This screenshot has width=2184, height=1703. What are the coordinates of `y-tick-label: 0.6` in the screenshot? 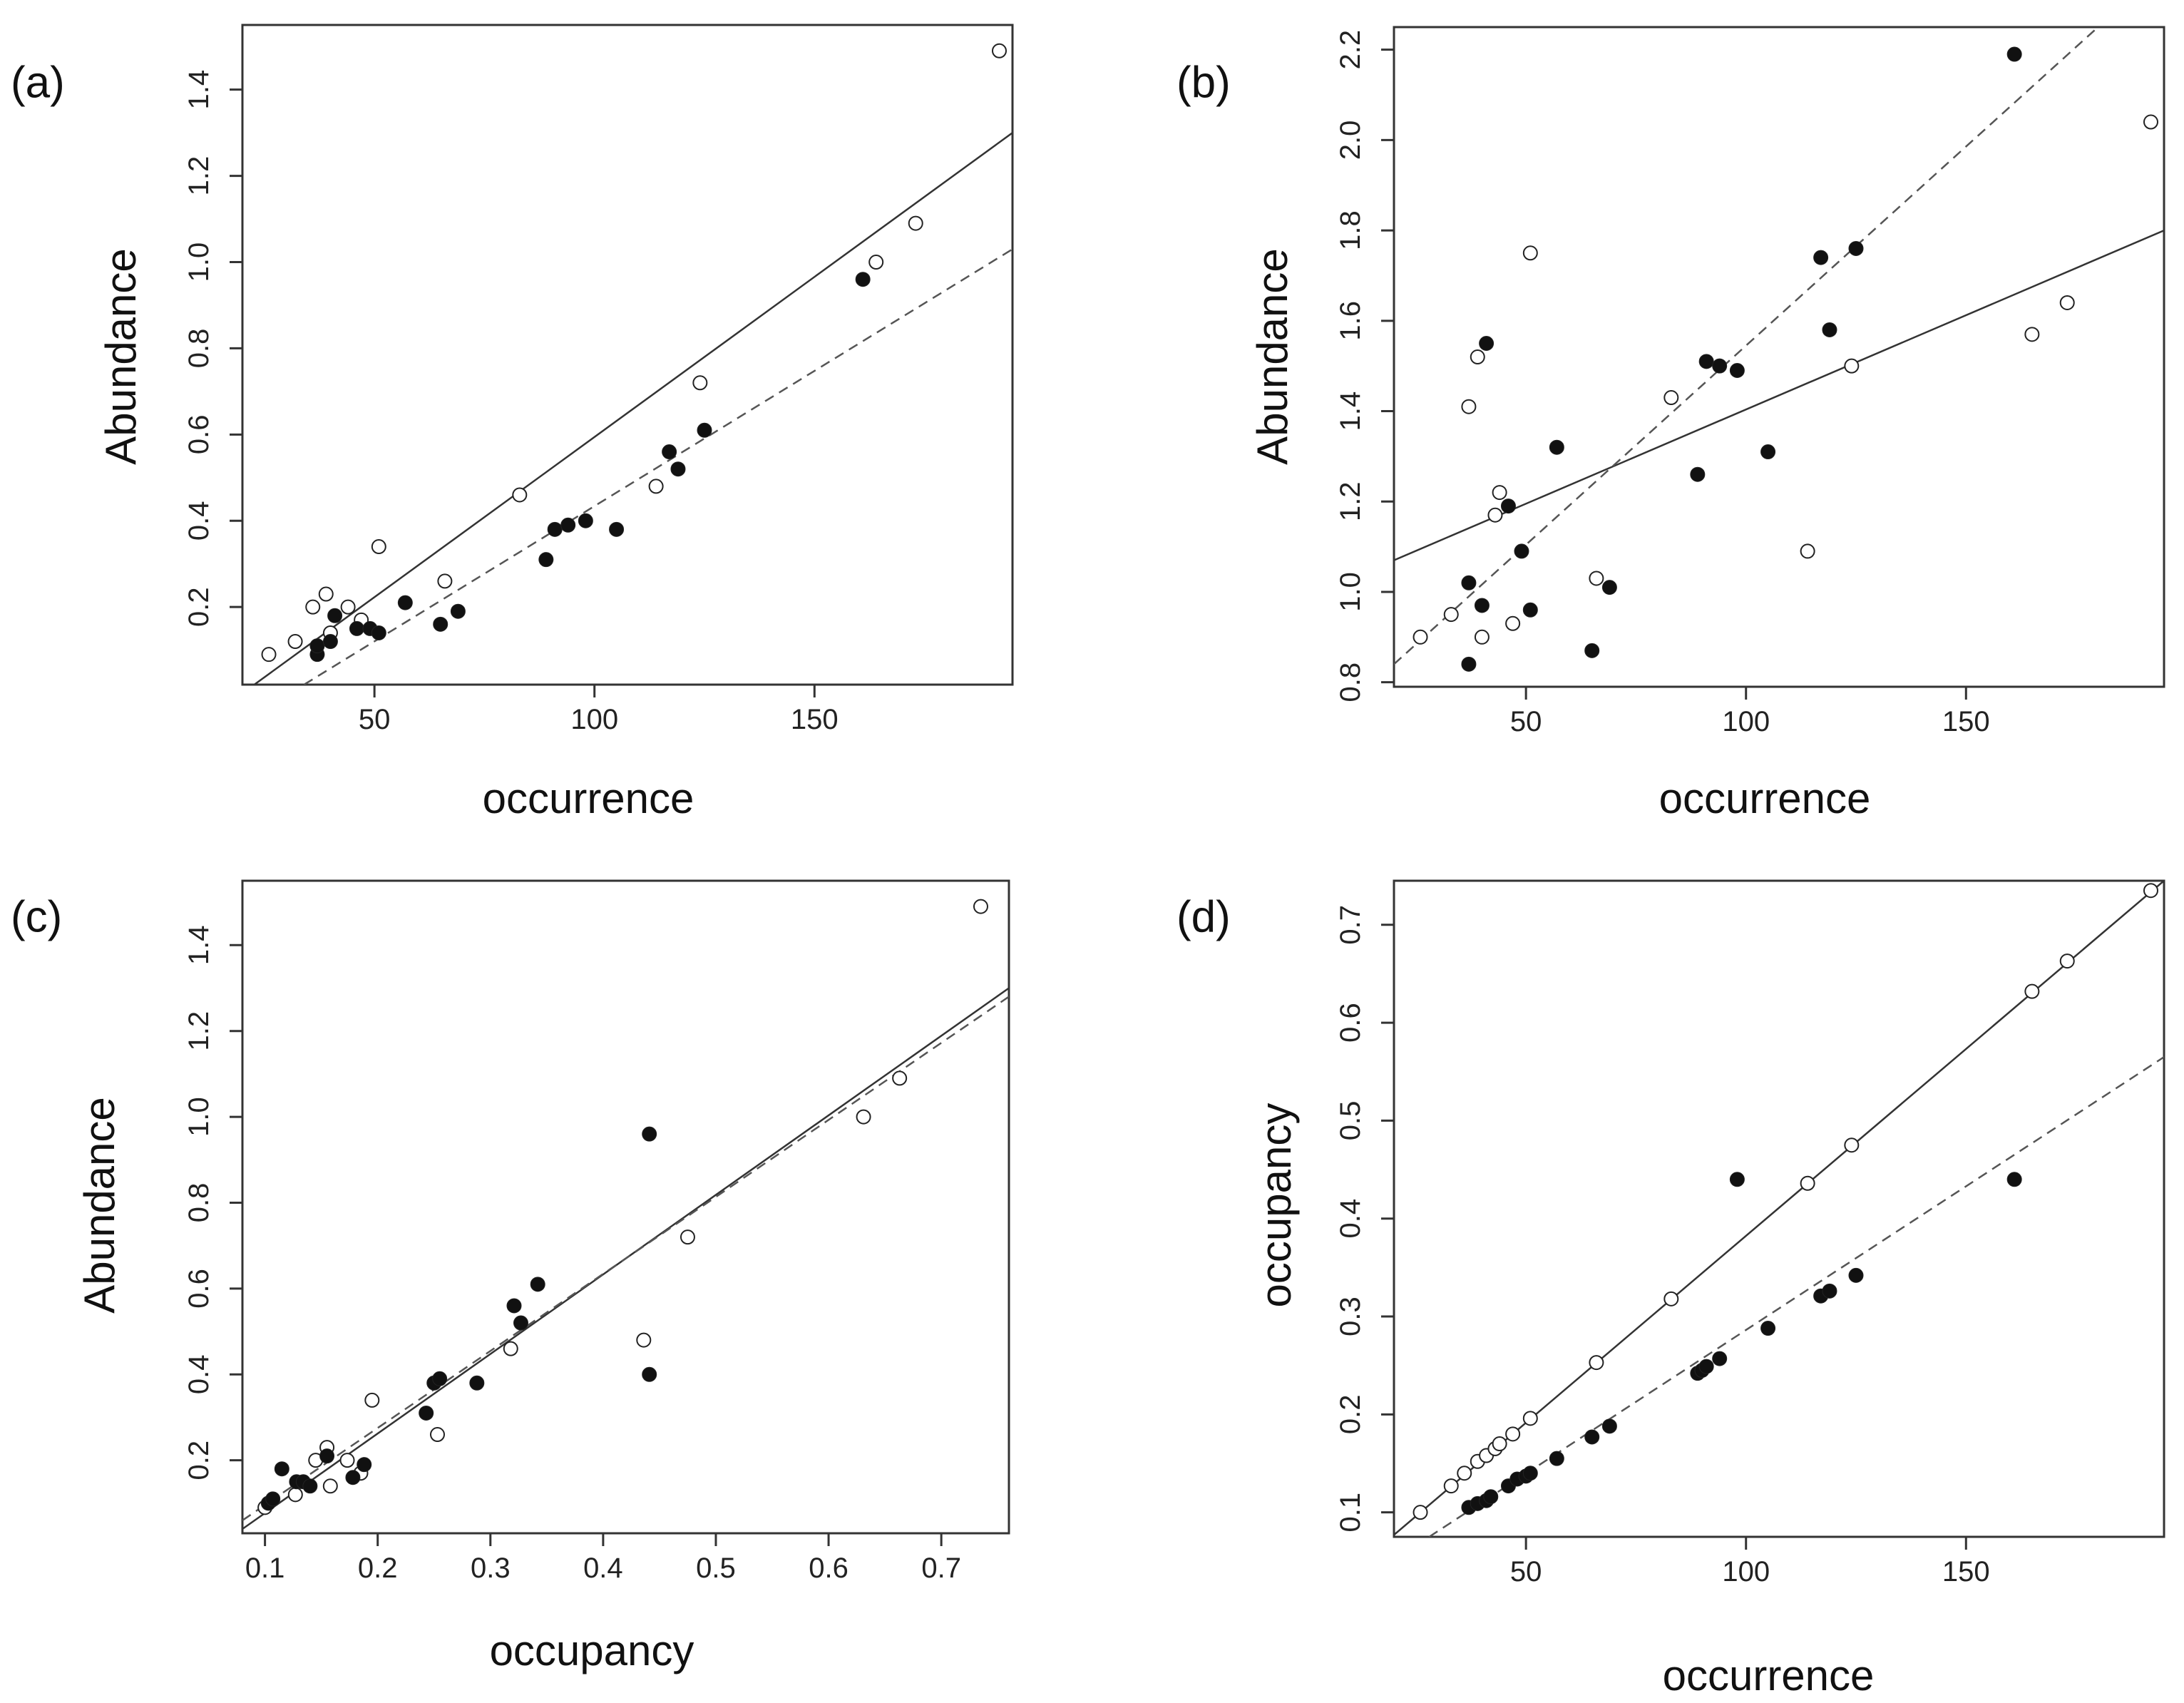 It's located at (199, 1289).